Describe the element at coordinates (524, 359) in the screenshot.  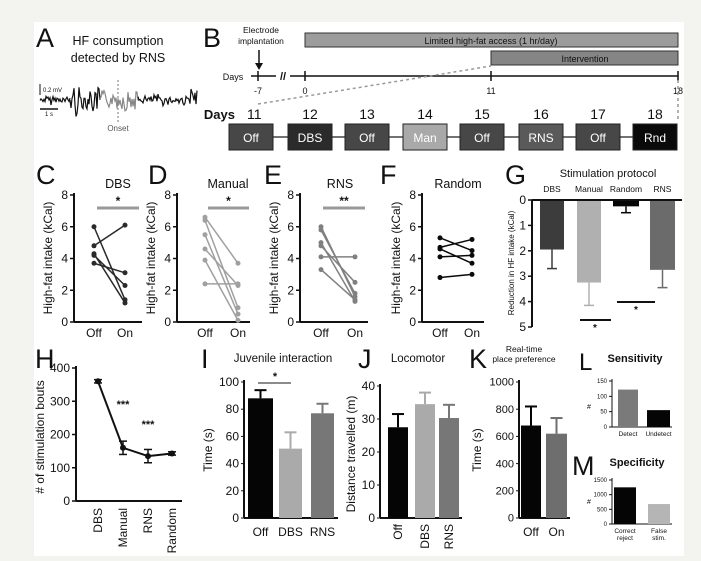
I see `panel-k-title-line: place preference` at that location.